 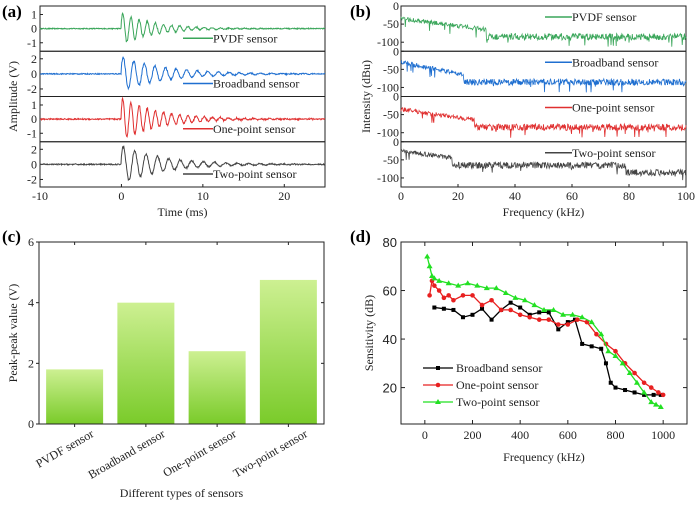 I want to click on x-tick-label: 800, so click(x=616, y=435).